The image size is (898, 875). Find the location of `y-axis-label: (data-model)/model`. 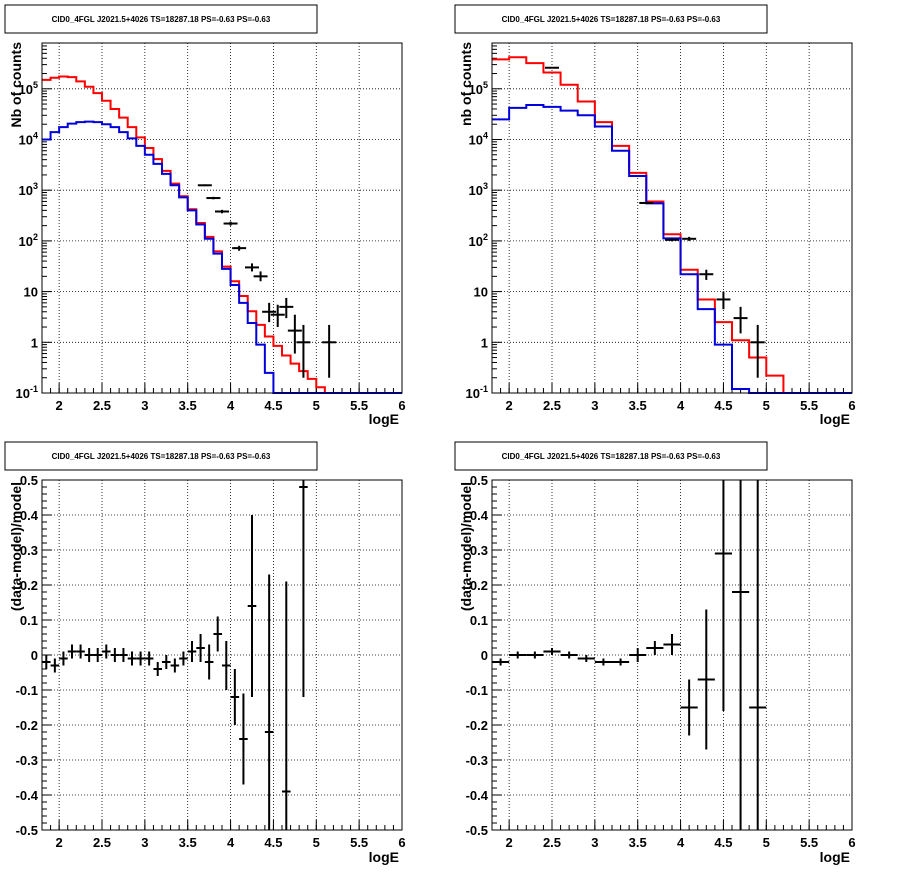

y-axis-label: (data-model)/model is located at coordinates (466, 546).